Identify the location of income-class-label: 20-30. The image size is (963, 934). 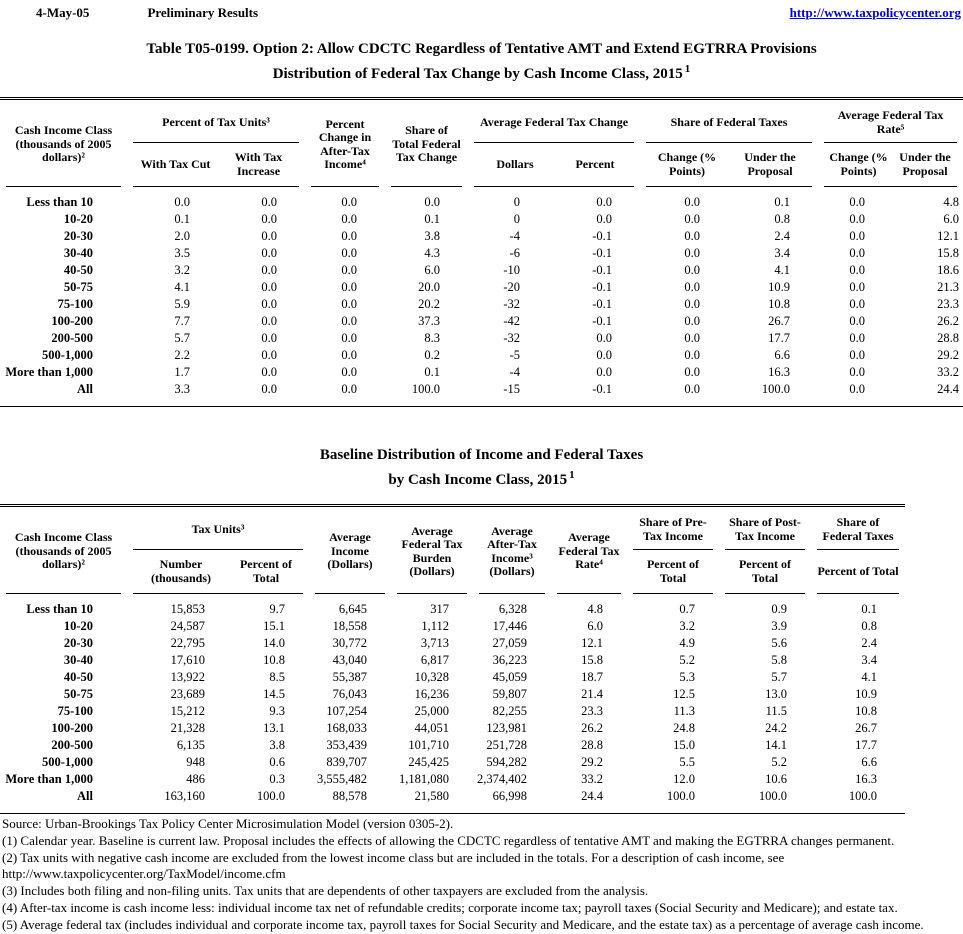
(78, 643).